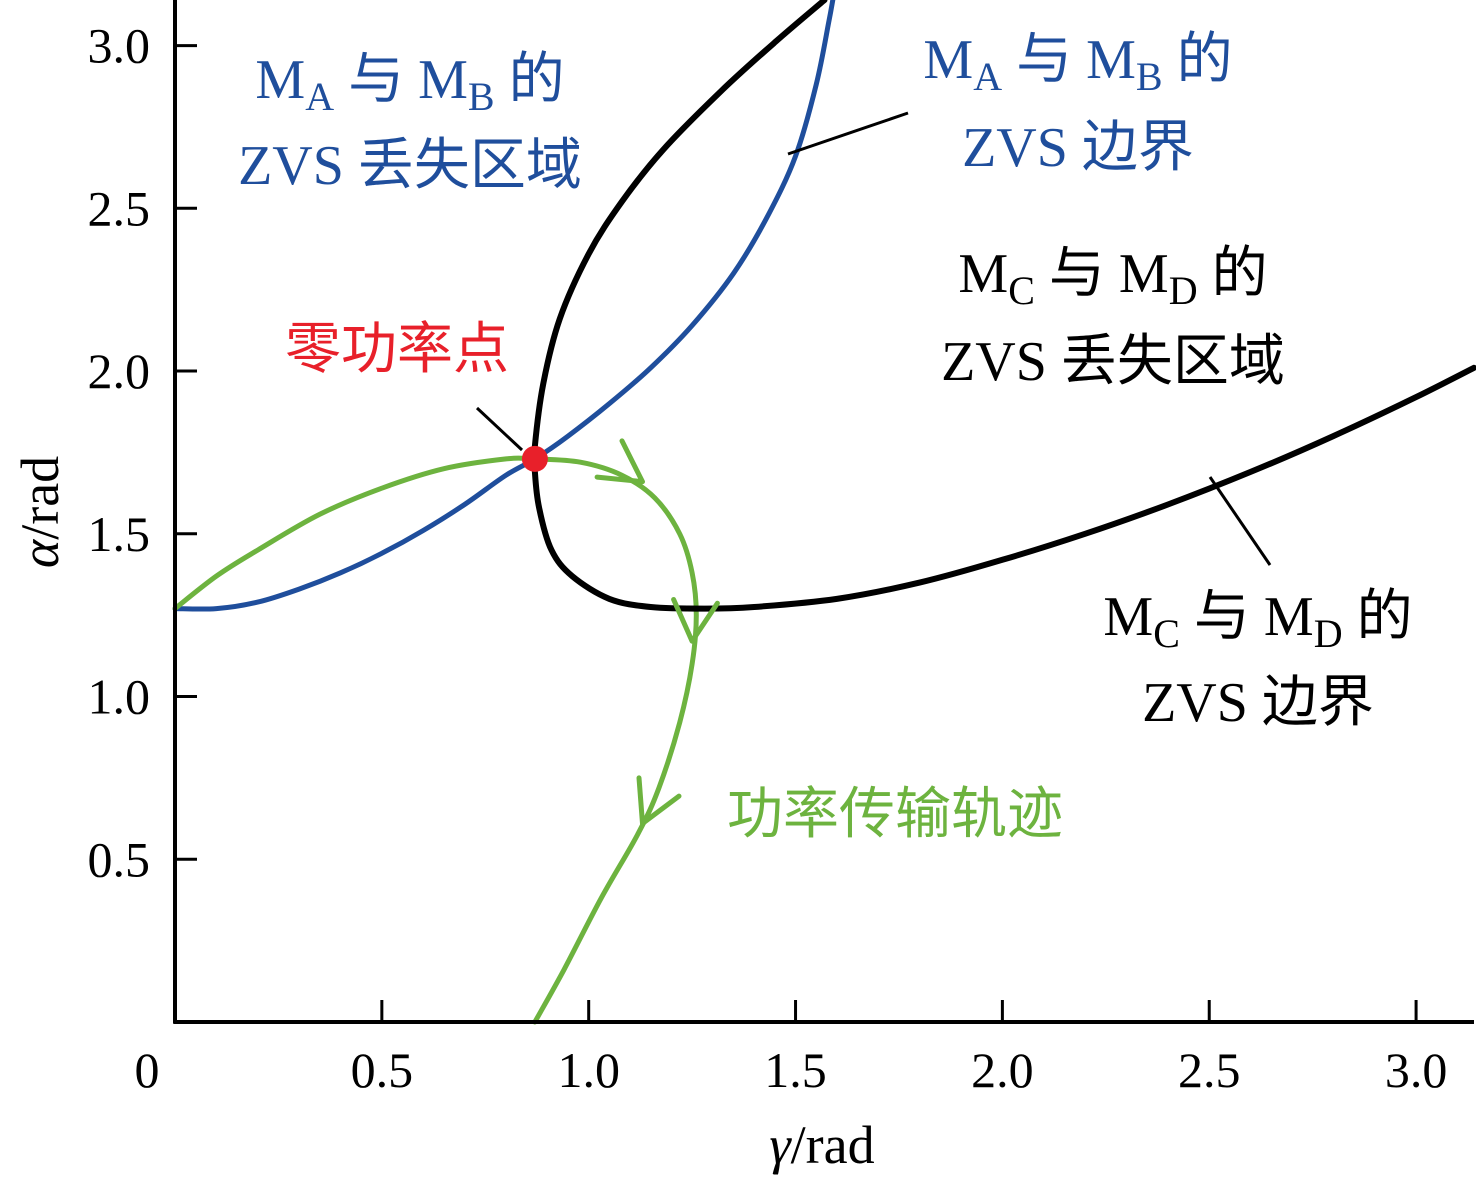 This screenshot has width=1476, height=1184. I want to click on x-tick-label-3: 1.5, so click(795, 1070).